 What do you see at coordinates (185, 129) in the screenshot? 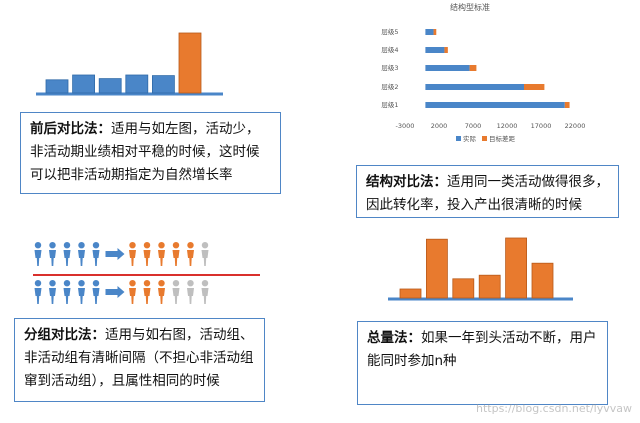
I see `before-after-line-1: 适用与如左图，活动少，` at bounding box center [185, 129].